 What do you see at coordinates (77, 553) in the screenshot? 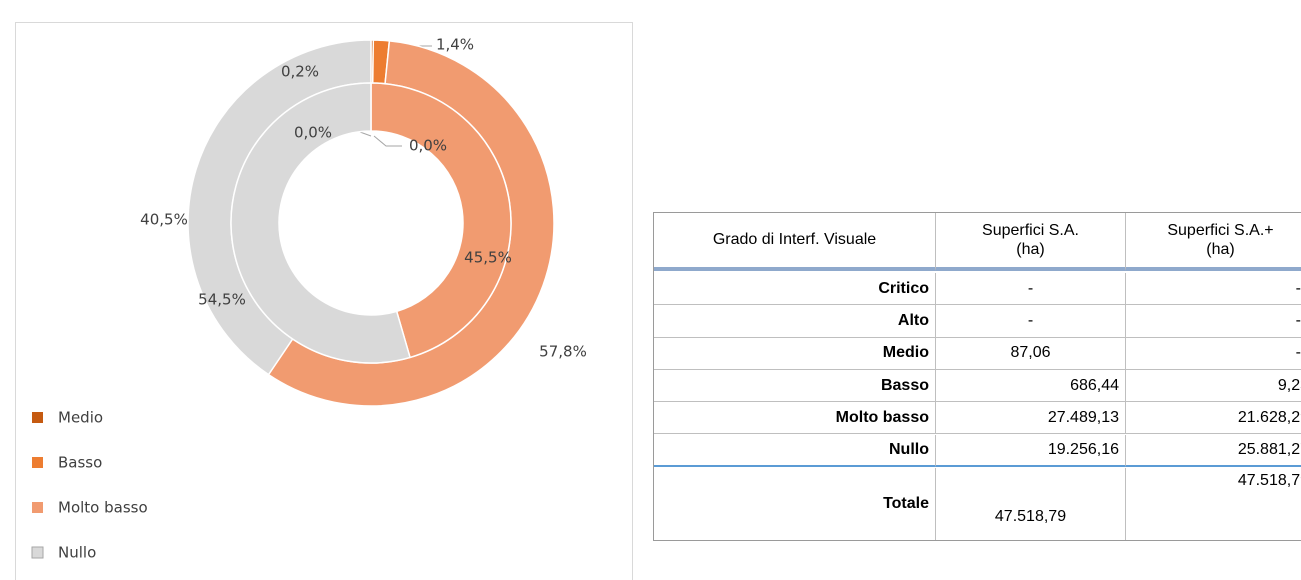
I see `legend-label: Nullo` at bounding box center [77, 553].